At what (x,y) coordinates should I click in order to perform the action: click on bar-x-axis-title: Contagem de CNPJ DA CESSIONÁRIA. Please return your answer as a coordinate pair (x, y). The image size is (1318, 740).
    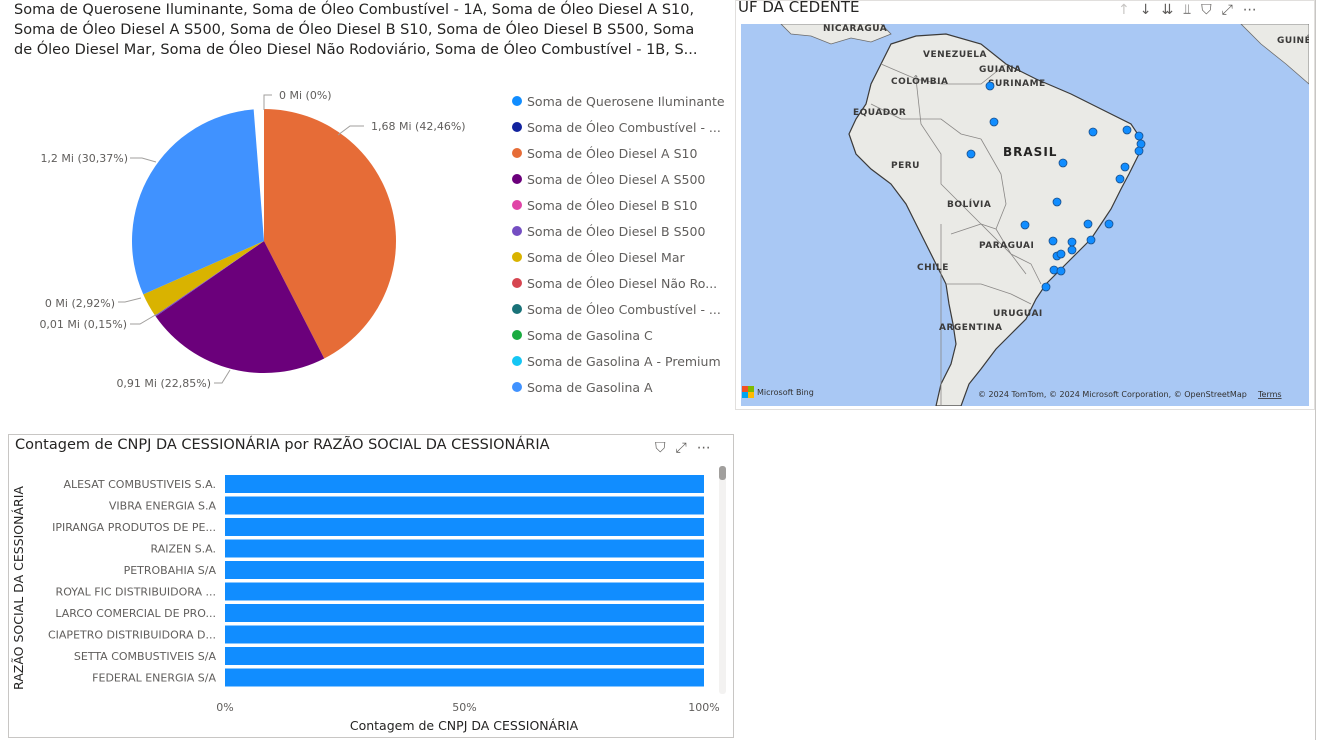
    Looking at the image, I should click on (464, 725).